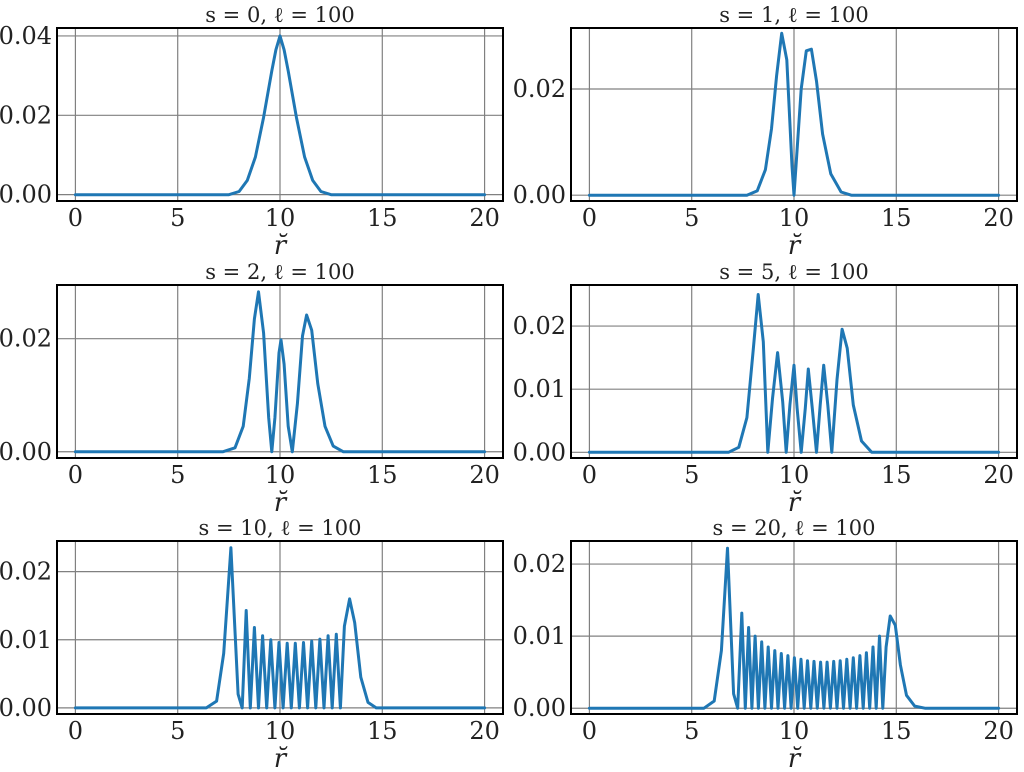  Describe the element at coordinates (794, 272) in the screenshot. I see `subplot-title: s = 5, ℓ = 100` at that location.